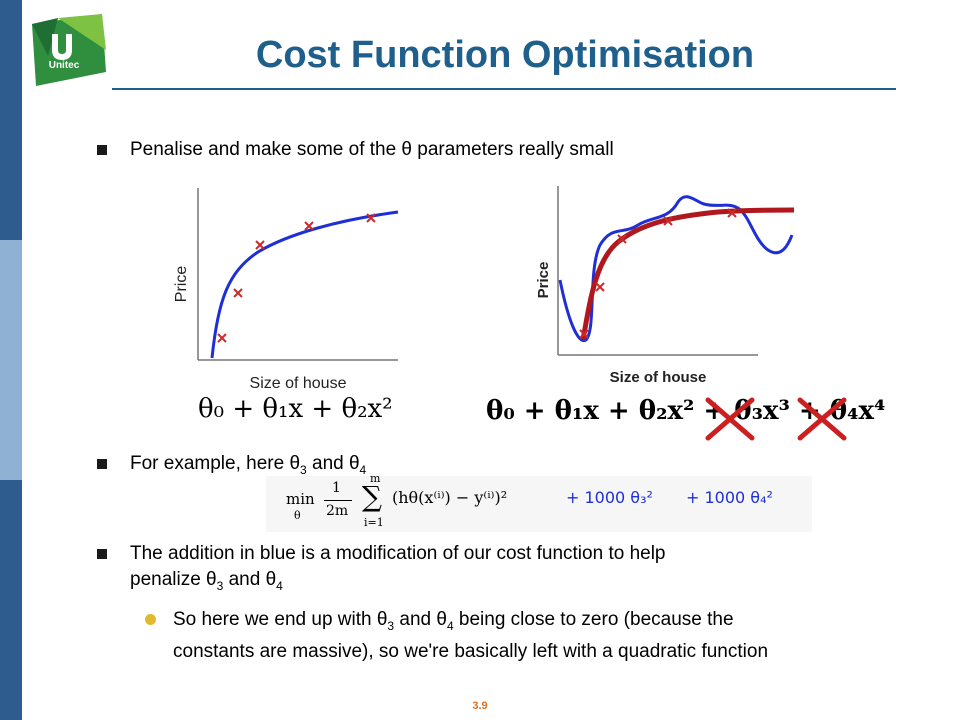 The width and height of the screenshot is (960, 720). What do you see at coordinates (295, 409) in the screenshot?
I see `quadratic-formula: θ₀ + θ₁x + θ₂x²` at bounding box center [295, 409].